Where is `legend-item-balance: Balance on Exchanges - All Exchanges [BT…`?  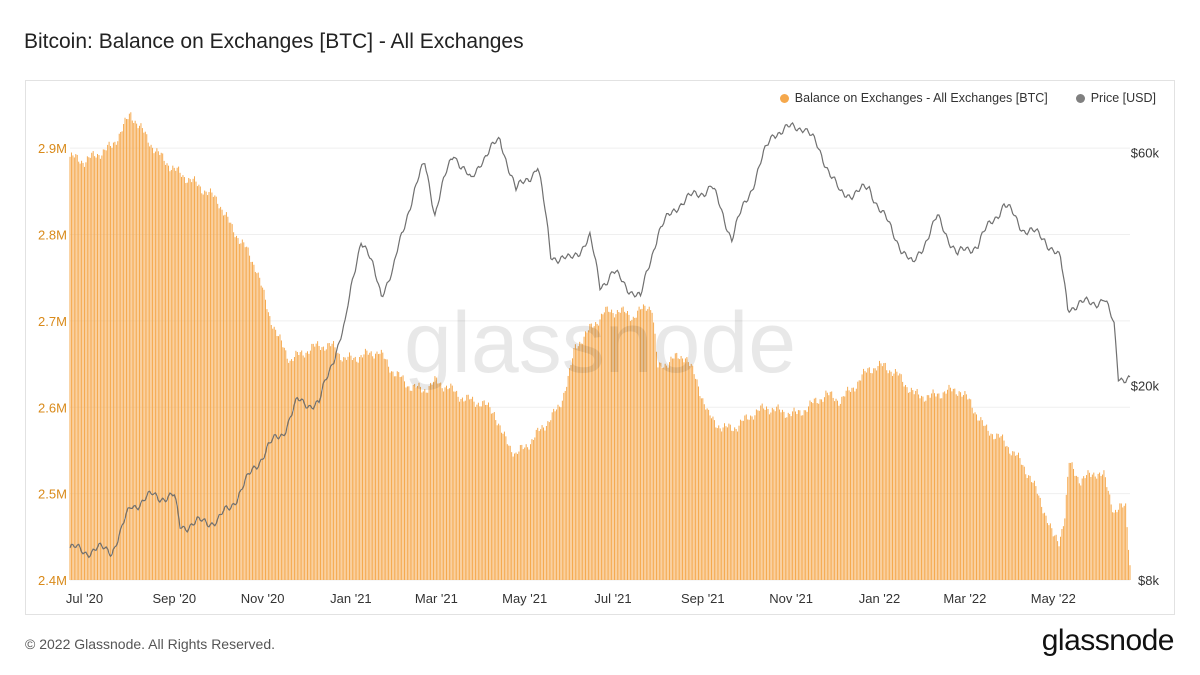 legend-item-balance: Balance on Exchanges - All Exchanges [BT… is located at coordinates (913, 98).